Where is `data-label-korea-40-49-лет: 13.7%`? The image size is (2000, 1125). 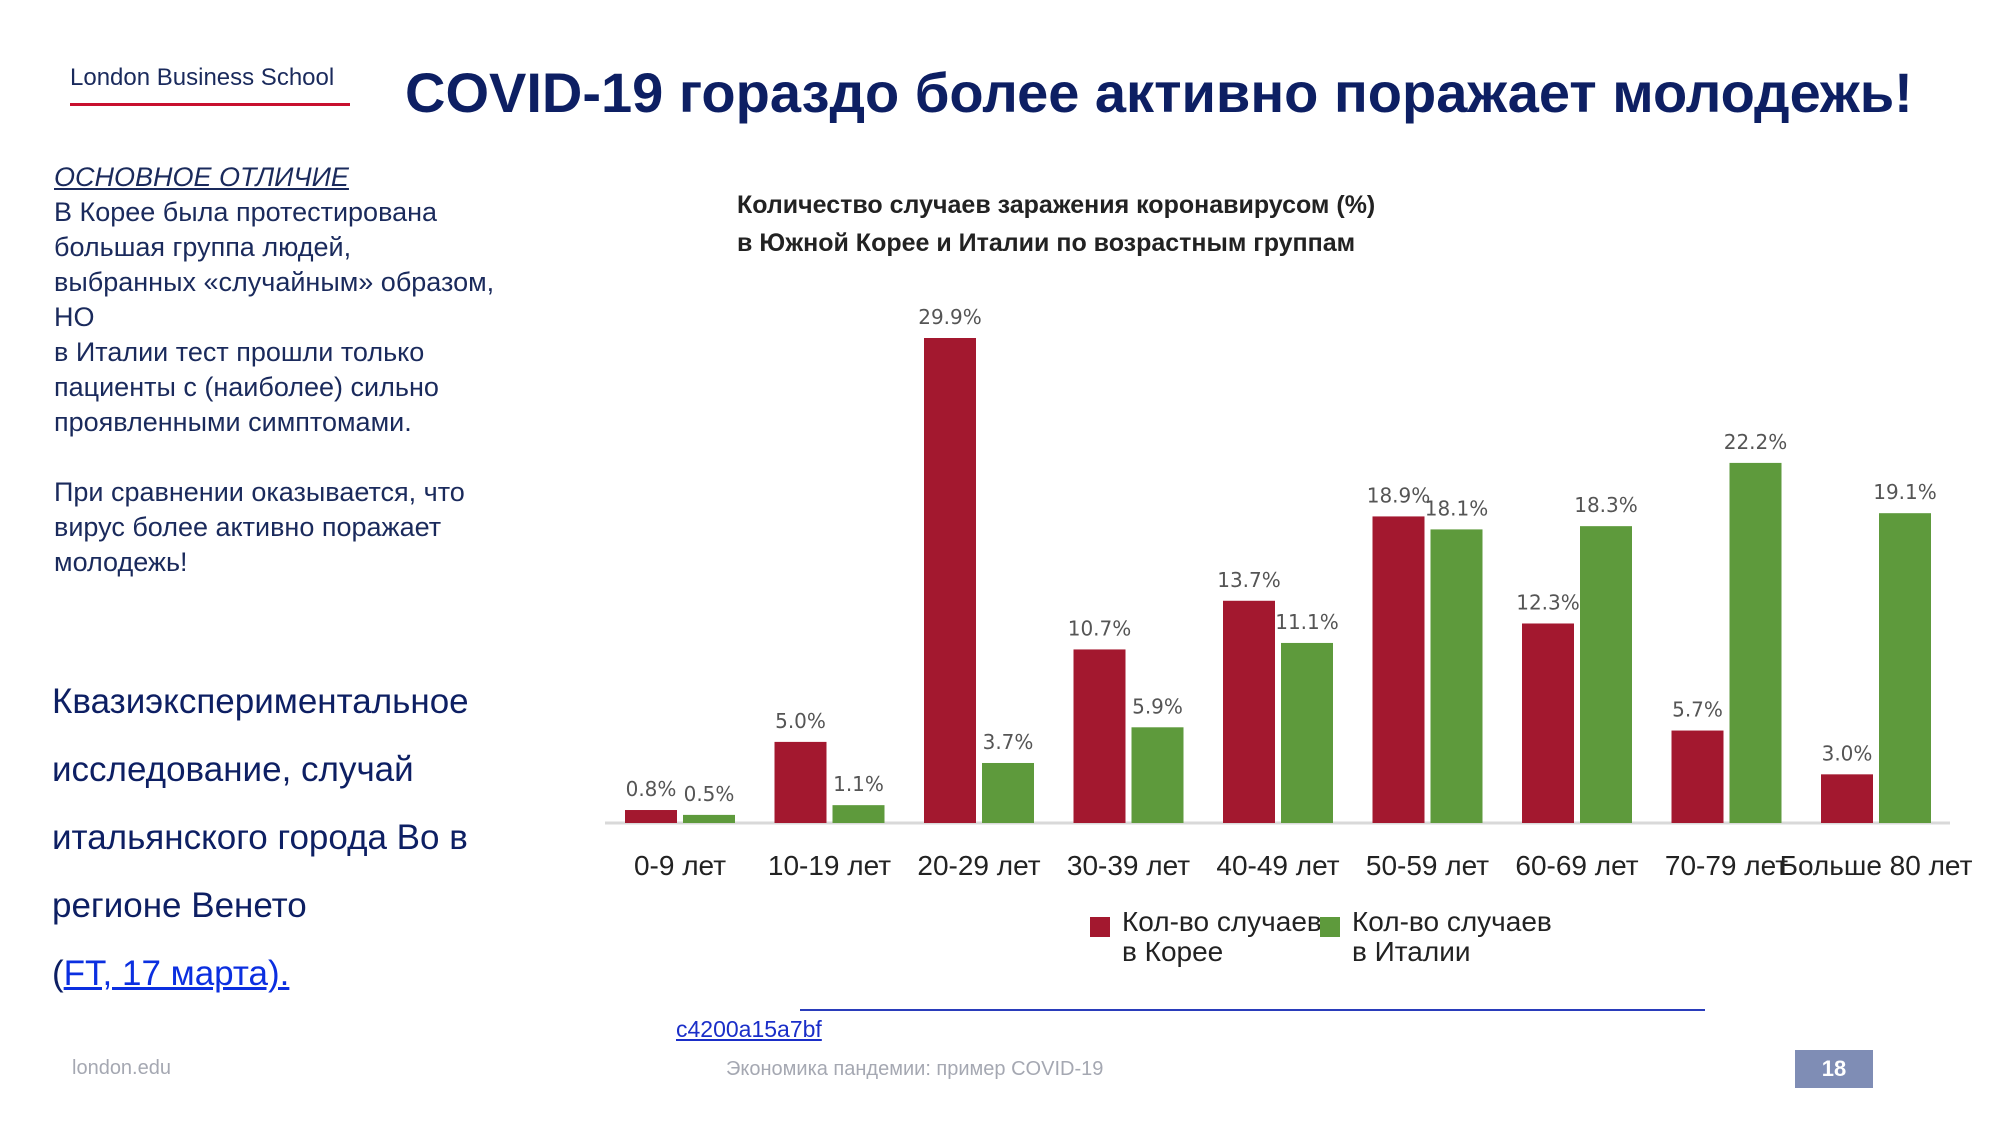
data-label-korea-40-49-лет: 13.7% is located at coordinates (1249, 580).